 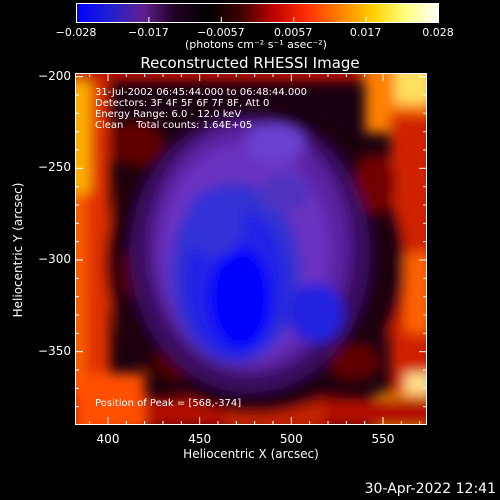 I want to click on y-tick-label: −250, so click(x=54, y=167).